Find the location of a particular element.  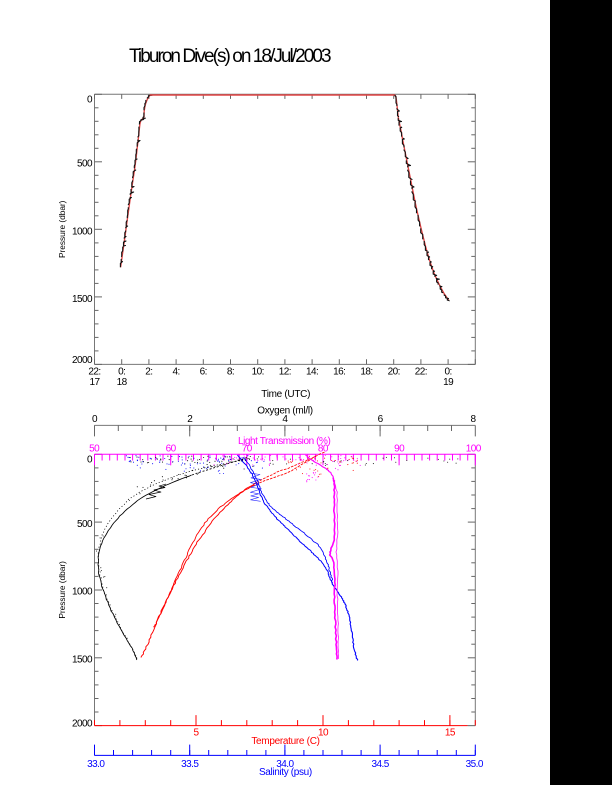

svg-text: 6 is located at coordinates (381, 419).